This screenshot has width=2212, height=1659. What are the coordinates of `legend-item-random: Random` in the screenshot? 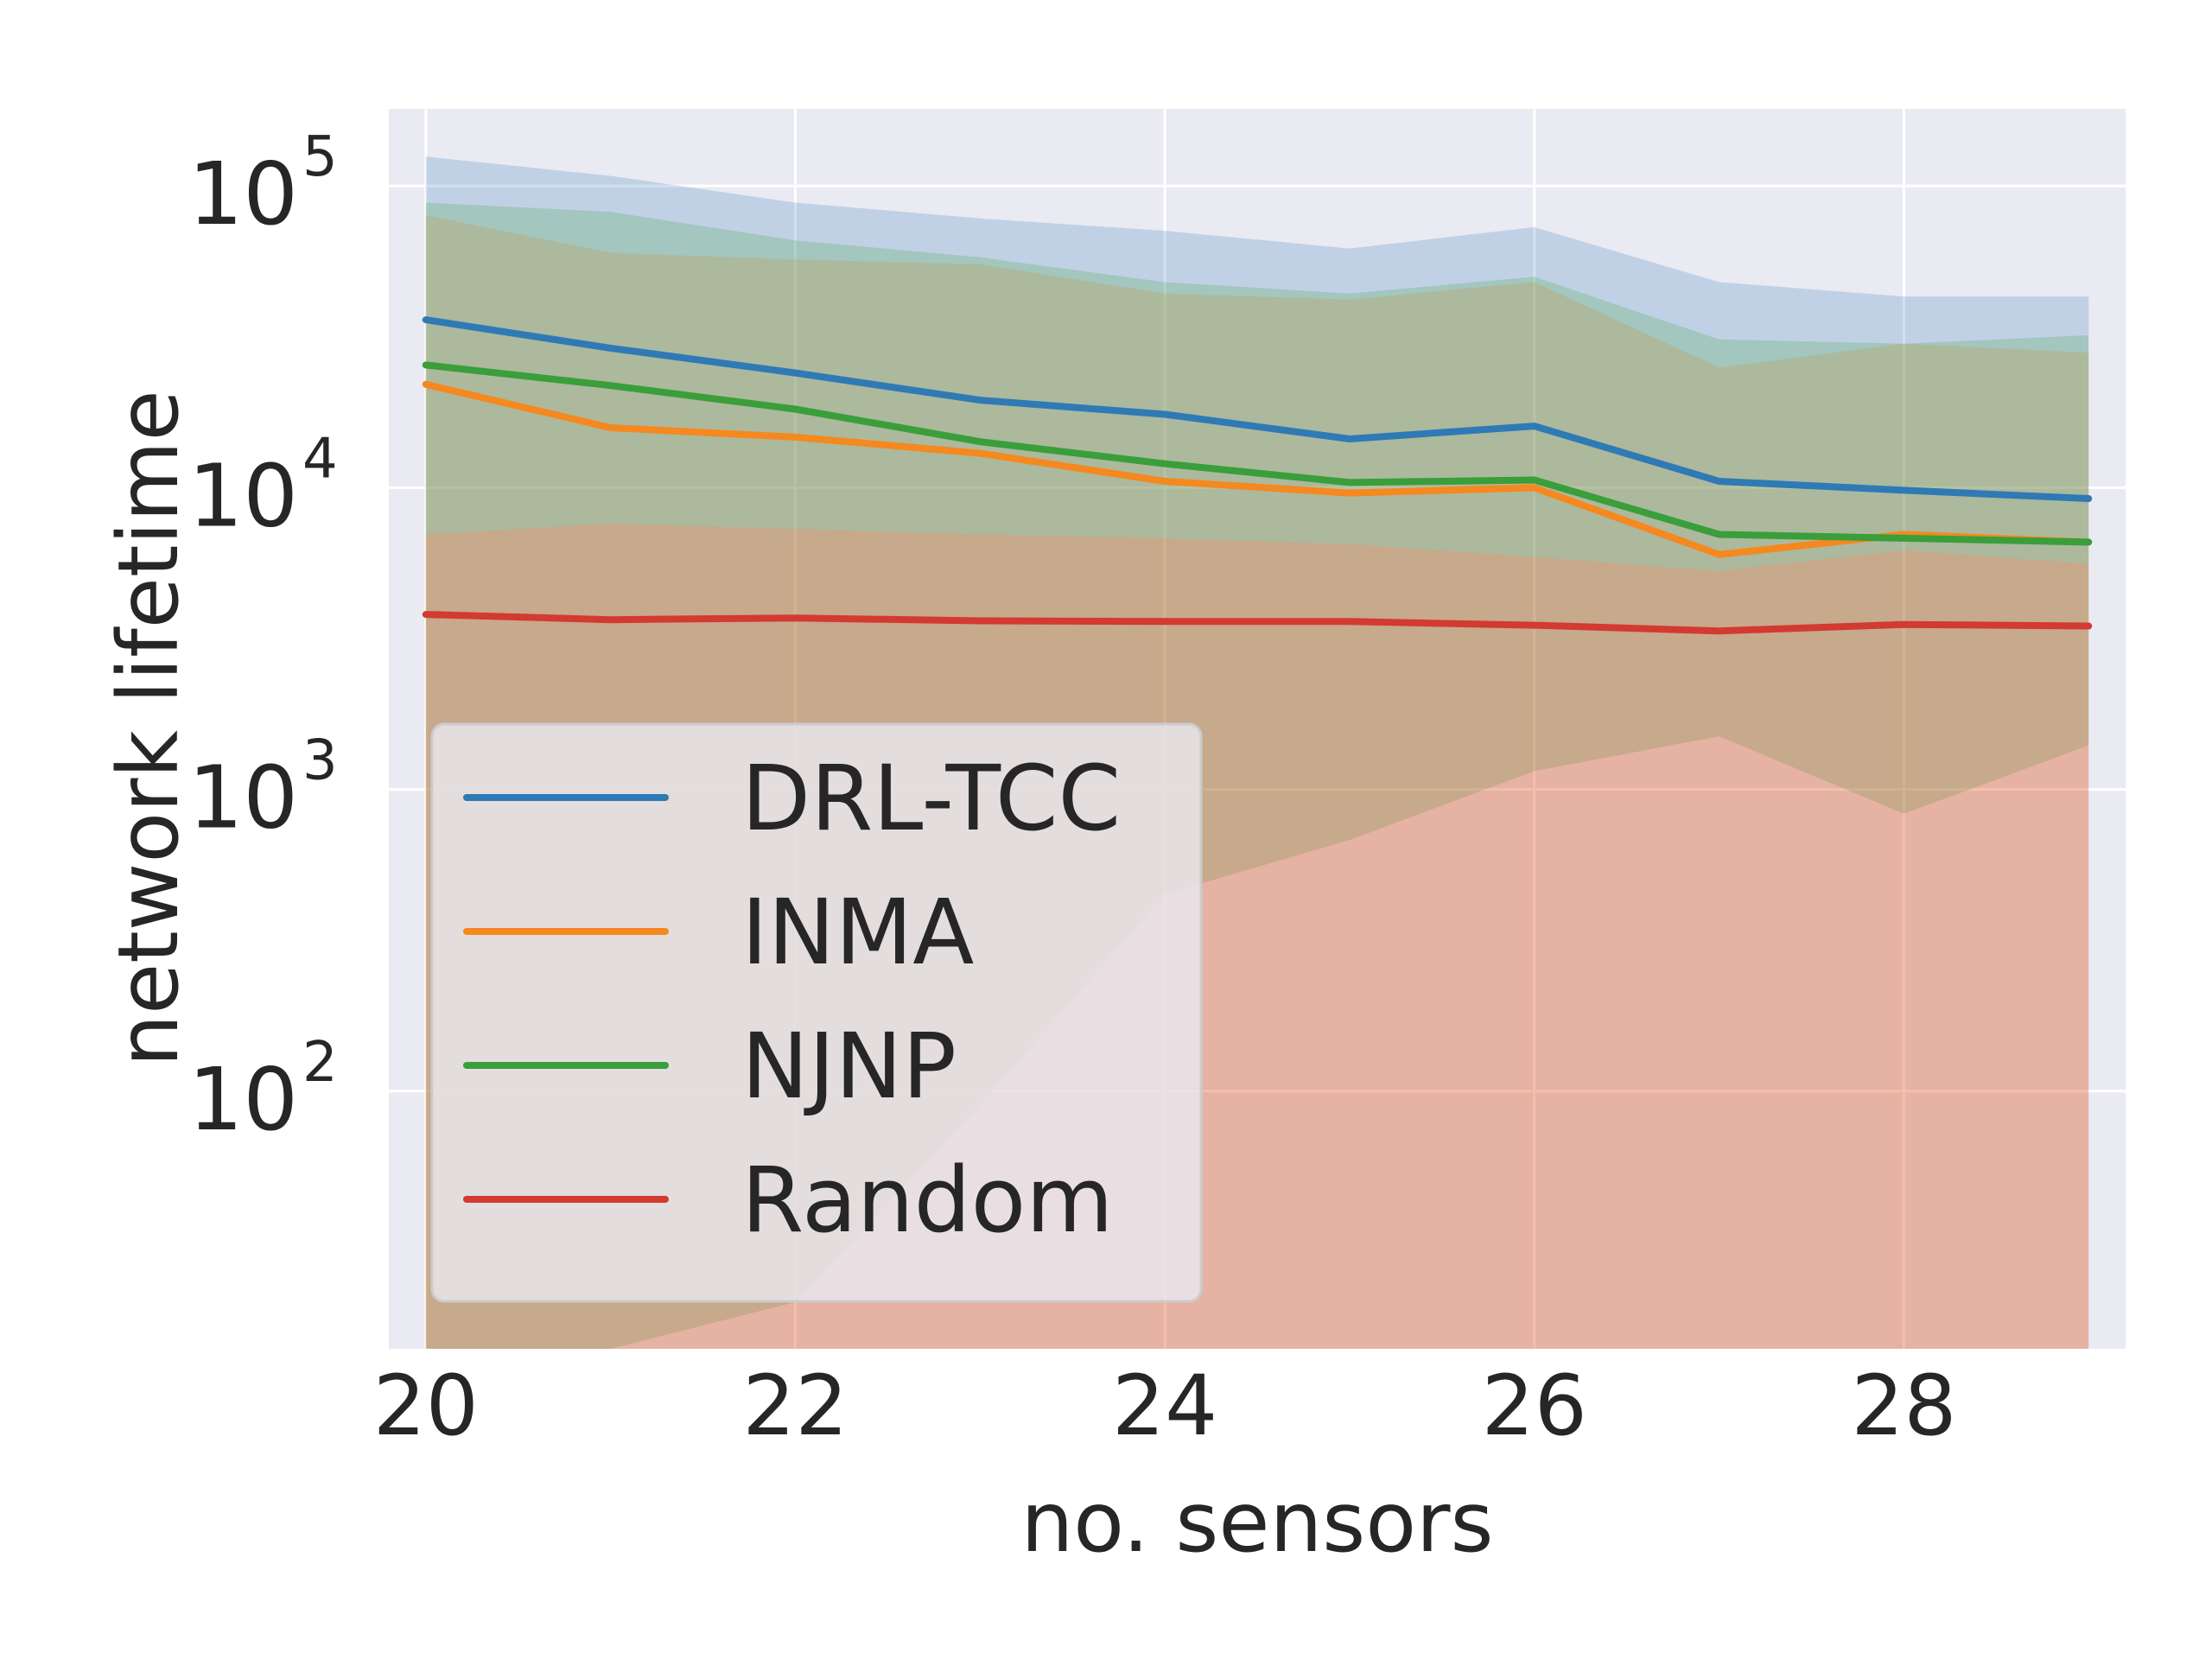 It's located at (788, 1200).